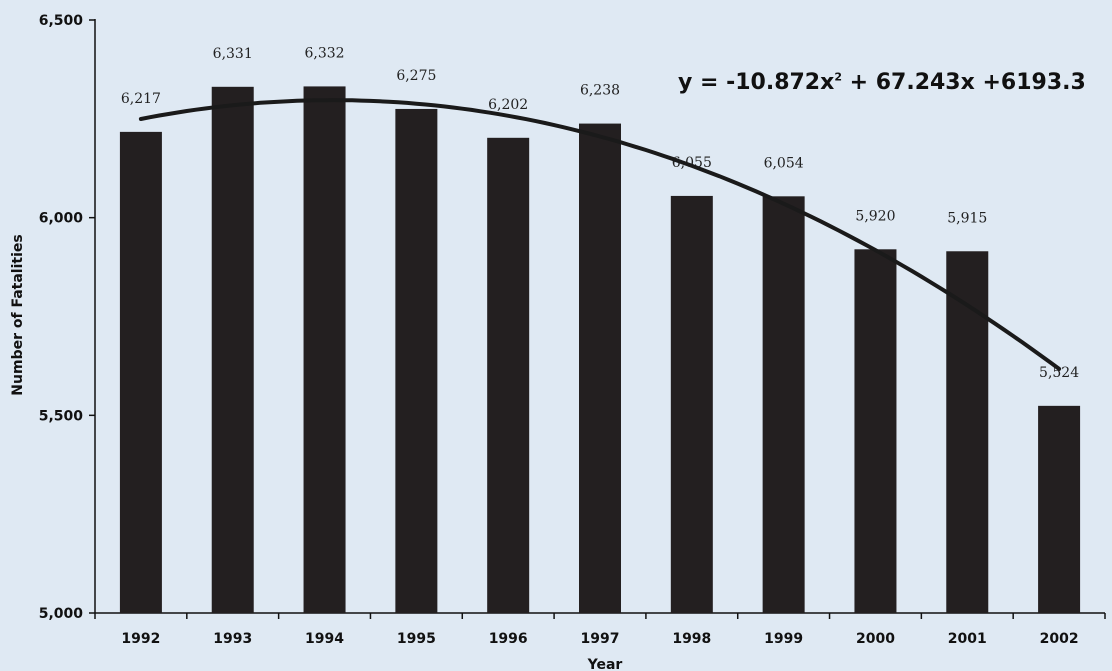  What do you see at coordinates (61, 416) in the screenshot?
I see `y-tick-label: 5,500` at bounding box center [61, 416].